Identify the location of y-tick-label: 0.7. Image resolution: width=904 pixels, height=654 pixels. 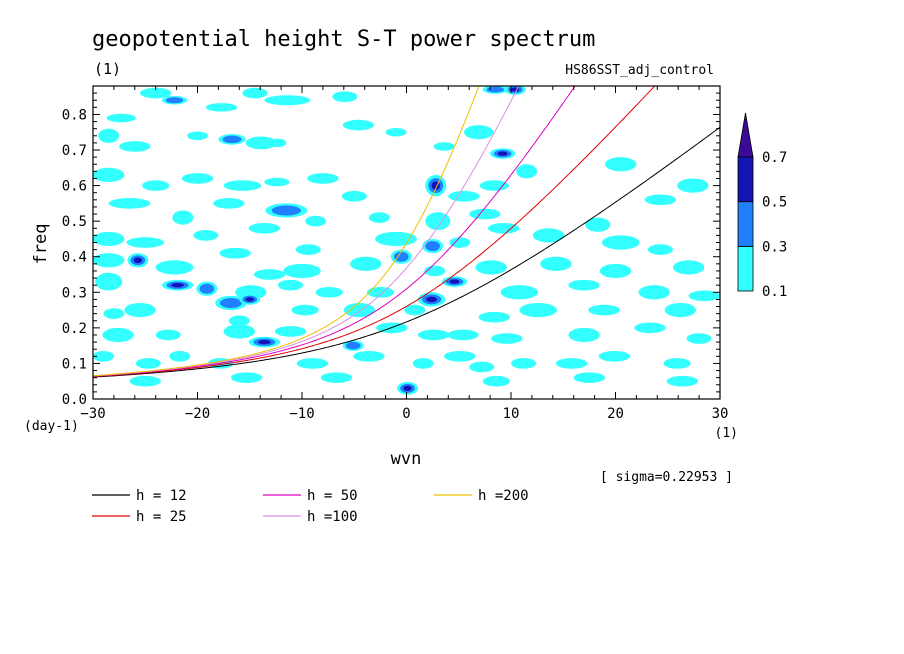
(74, 151).